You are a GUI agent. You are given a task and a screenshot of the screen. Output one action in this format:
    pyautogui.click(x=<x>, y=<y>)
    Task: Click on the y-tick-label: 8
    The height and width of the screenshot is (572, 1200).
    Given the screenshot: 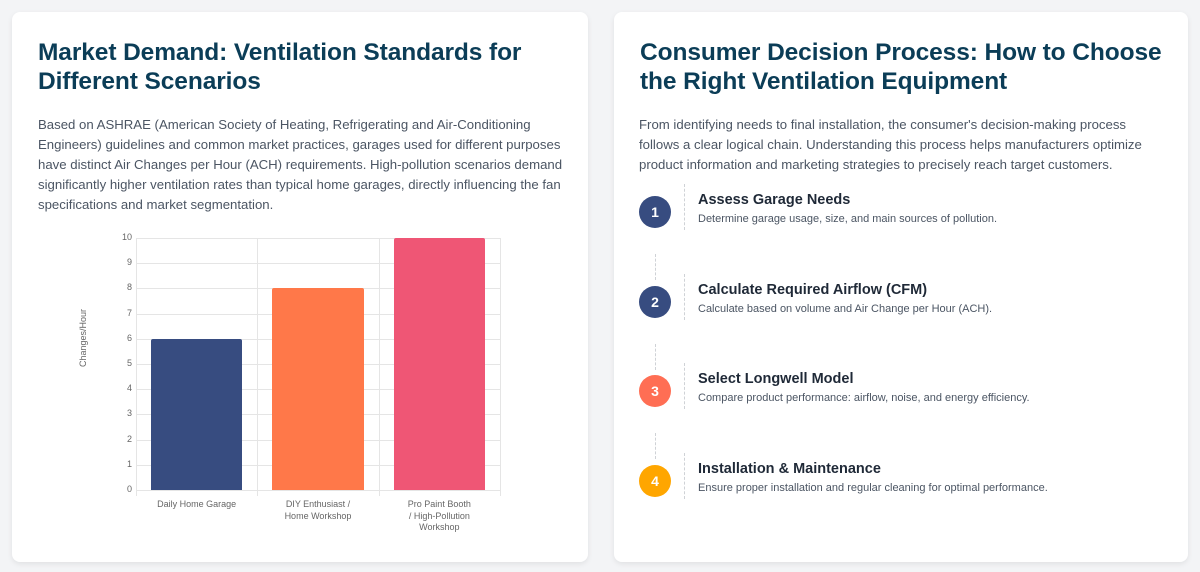 What is the action you would take?
    pyautogui.click(x=129, y=287)
    